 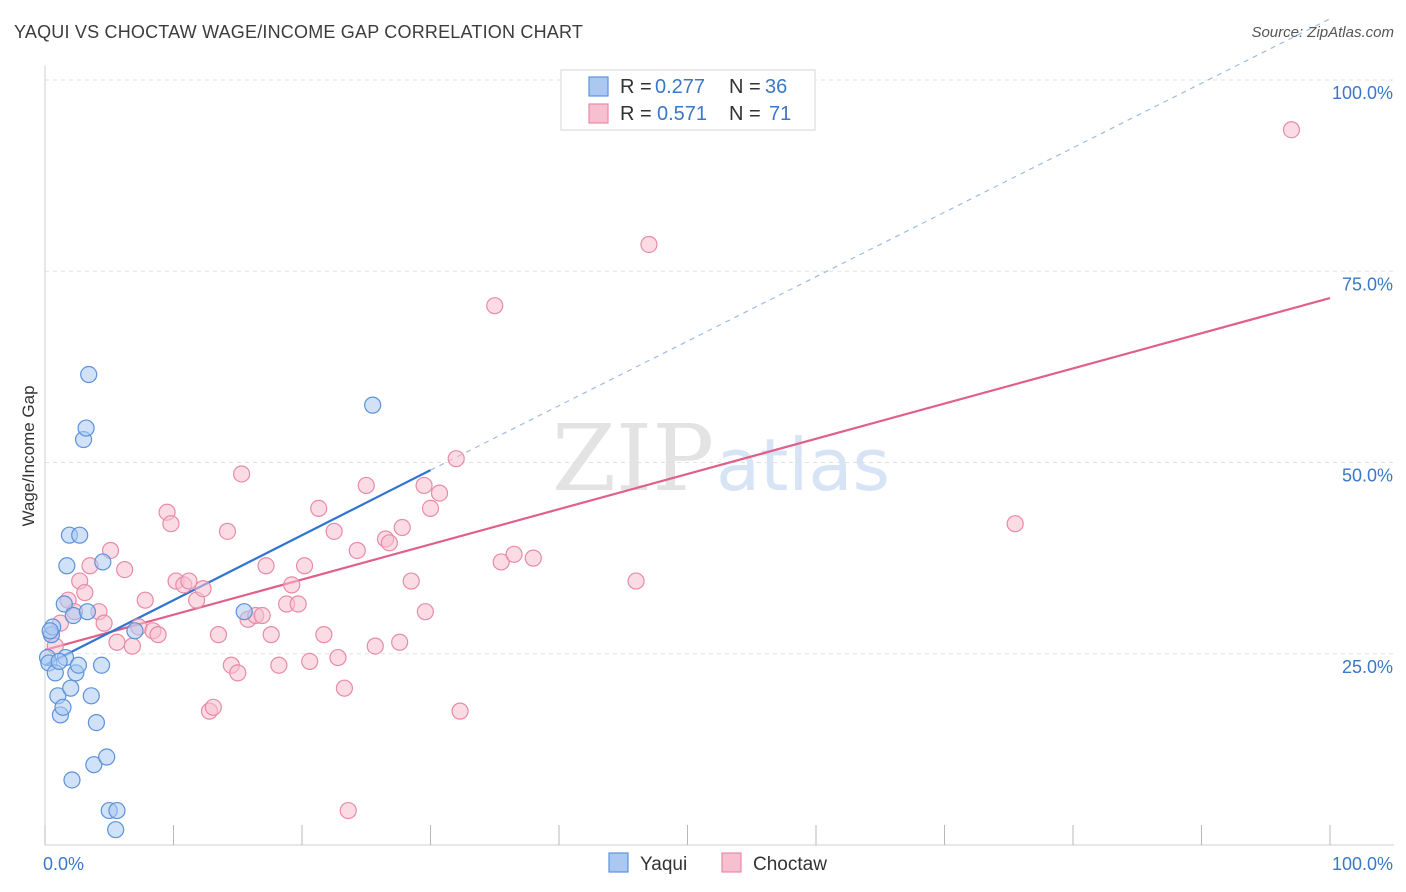 I want to click on y-tick-label-0: 25.0%, so click(x=1367, y=667).